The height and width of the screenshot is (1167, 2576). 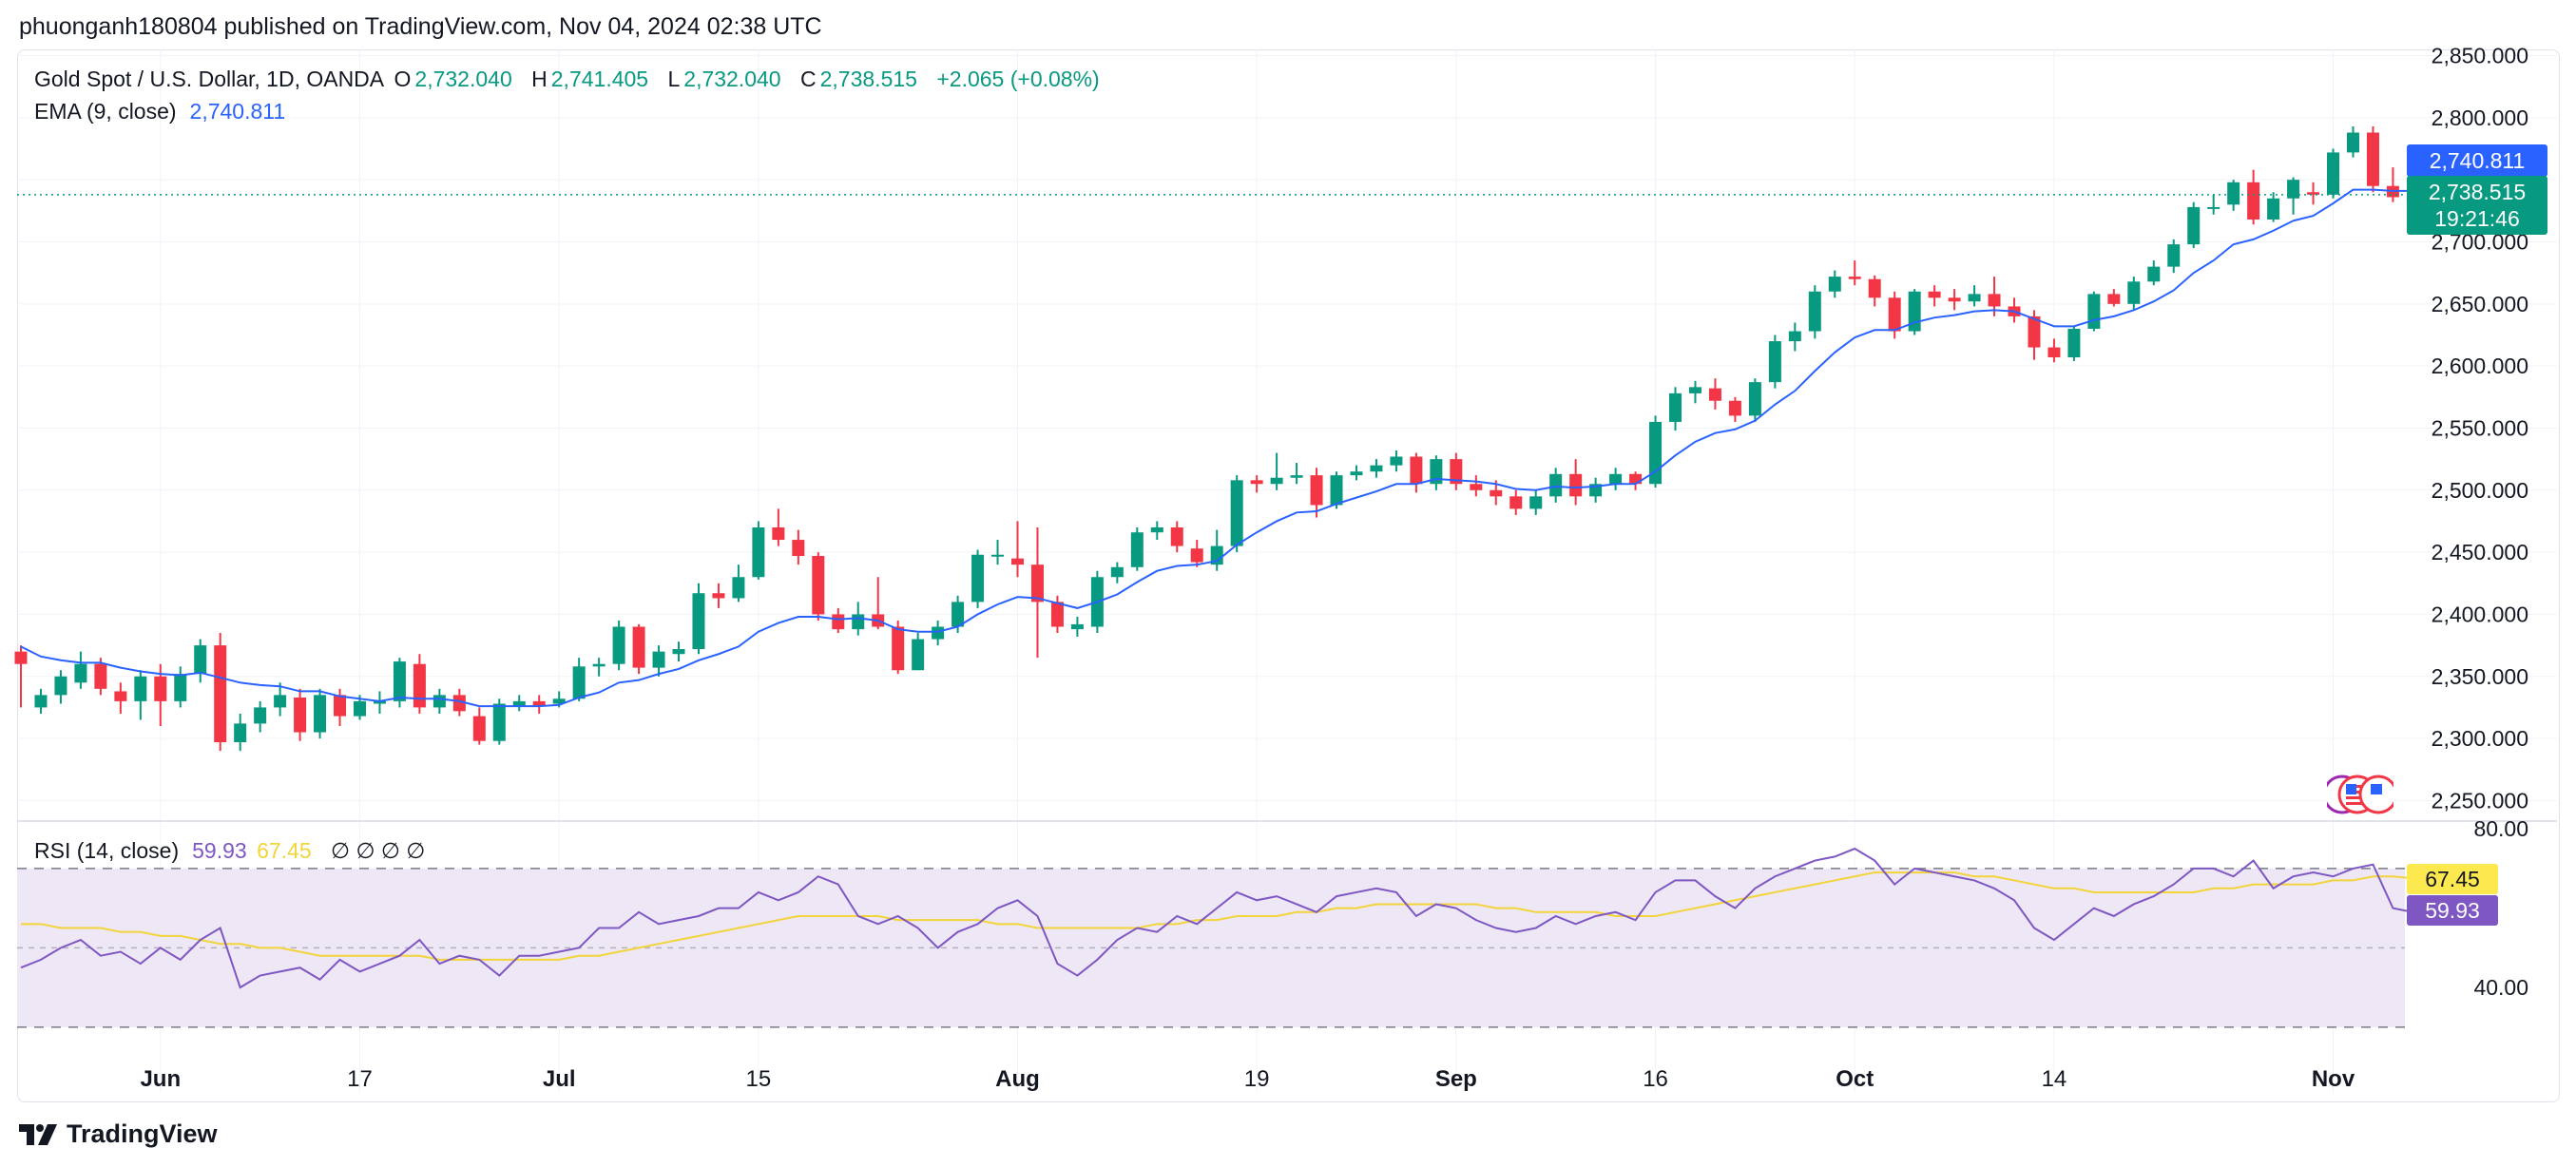 I want to click on time-axis-label: 16, so click(x=1655, y=1079).